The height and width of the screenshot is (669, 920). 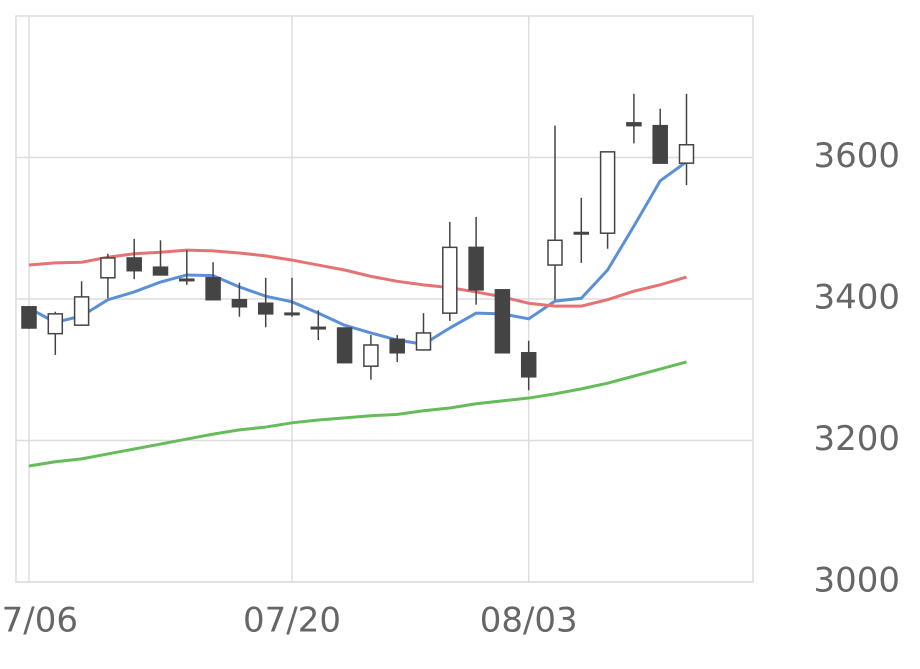 I want to click on y-tick-label: 3400, so click(x=856, y=298).